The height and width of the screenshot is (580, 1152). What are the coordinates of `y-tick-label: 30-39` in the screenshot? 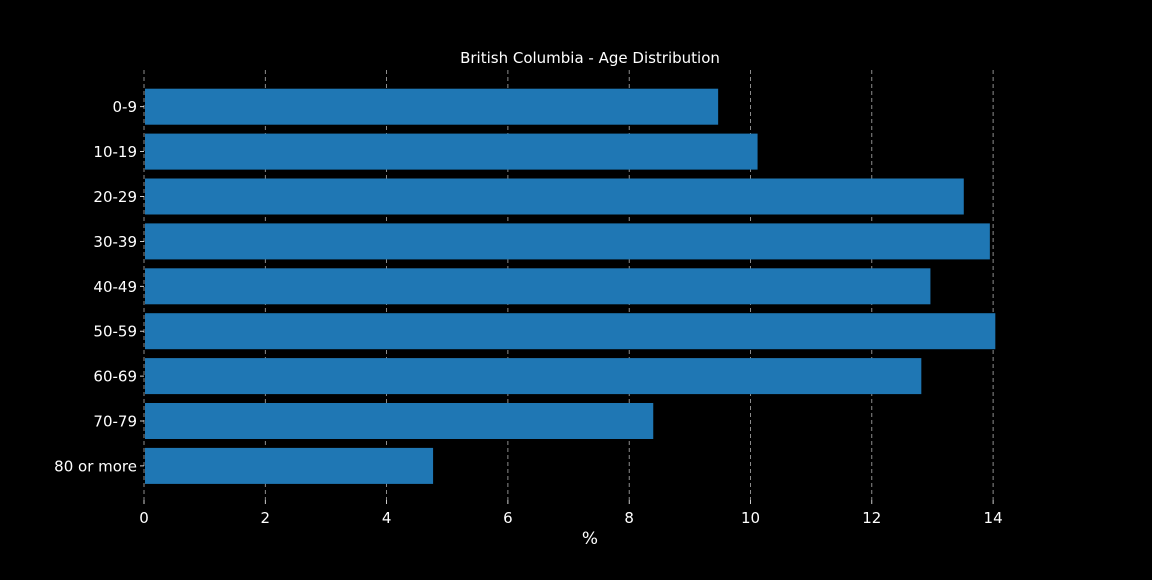 It's located at (115, 242).